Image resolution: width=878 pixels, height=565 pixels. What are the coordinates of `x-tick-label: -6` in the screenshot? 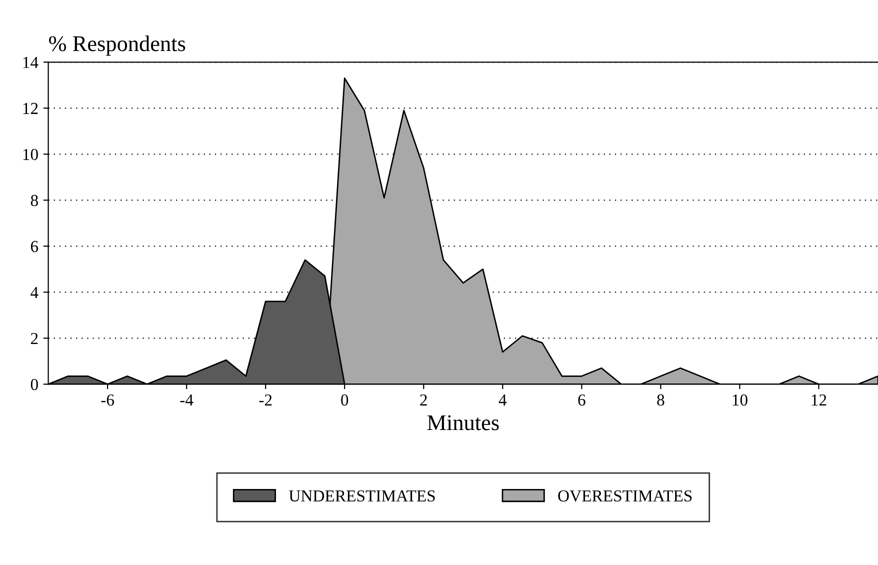 It's located at (107, 400).